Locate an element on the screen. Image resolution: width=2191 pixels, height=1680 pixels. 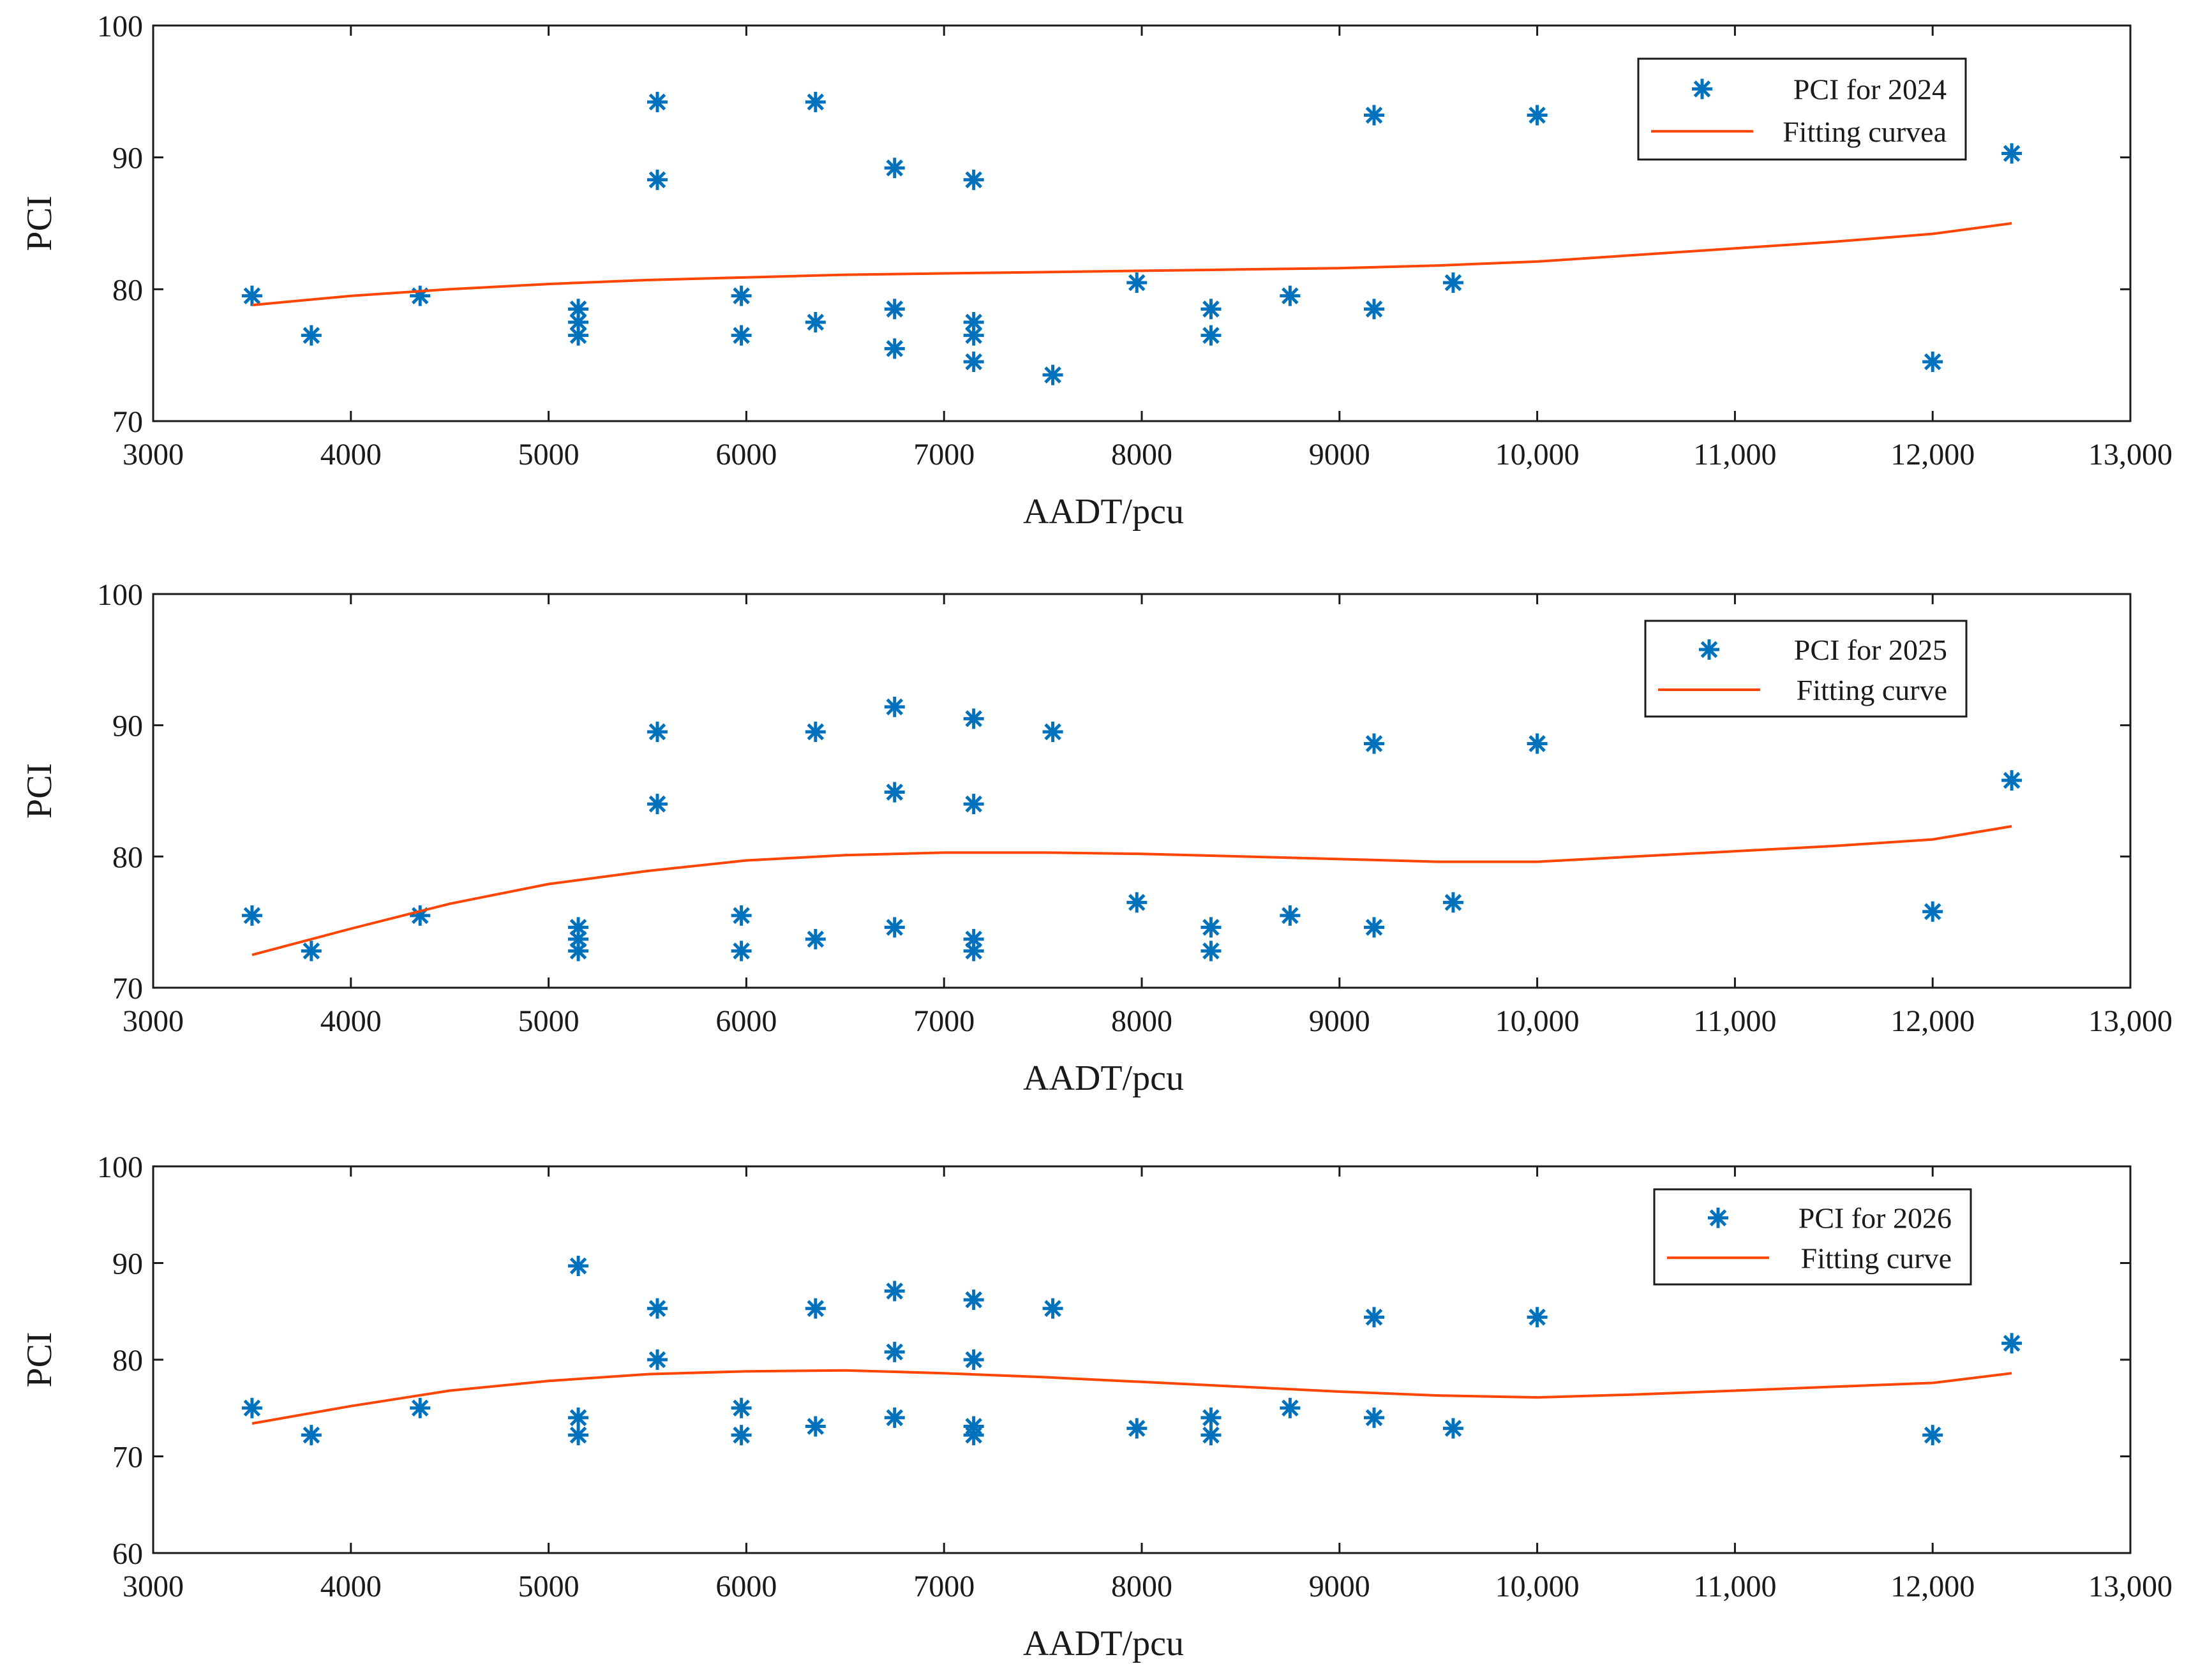
x-tick-label: 3000 is located at coordinates (153, 1587).